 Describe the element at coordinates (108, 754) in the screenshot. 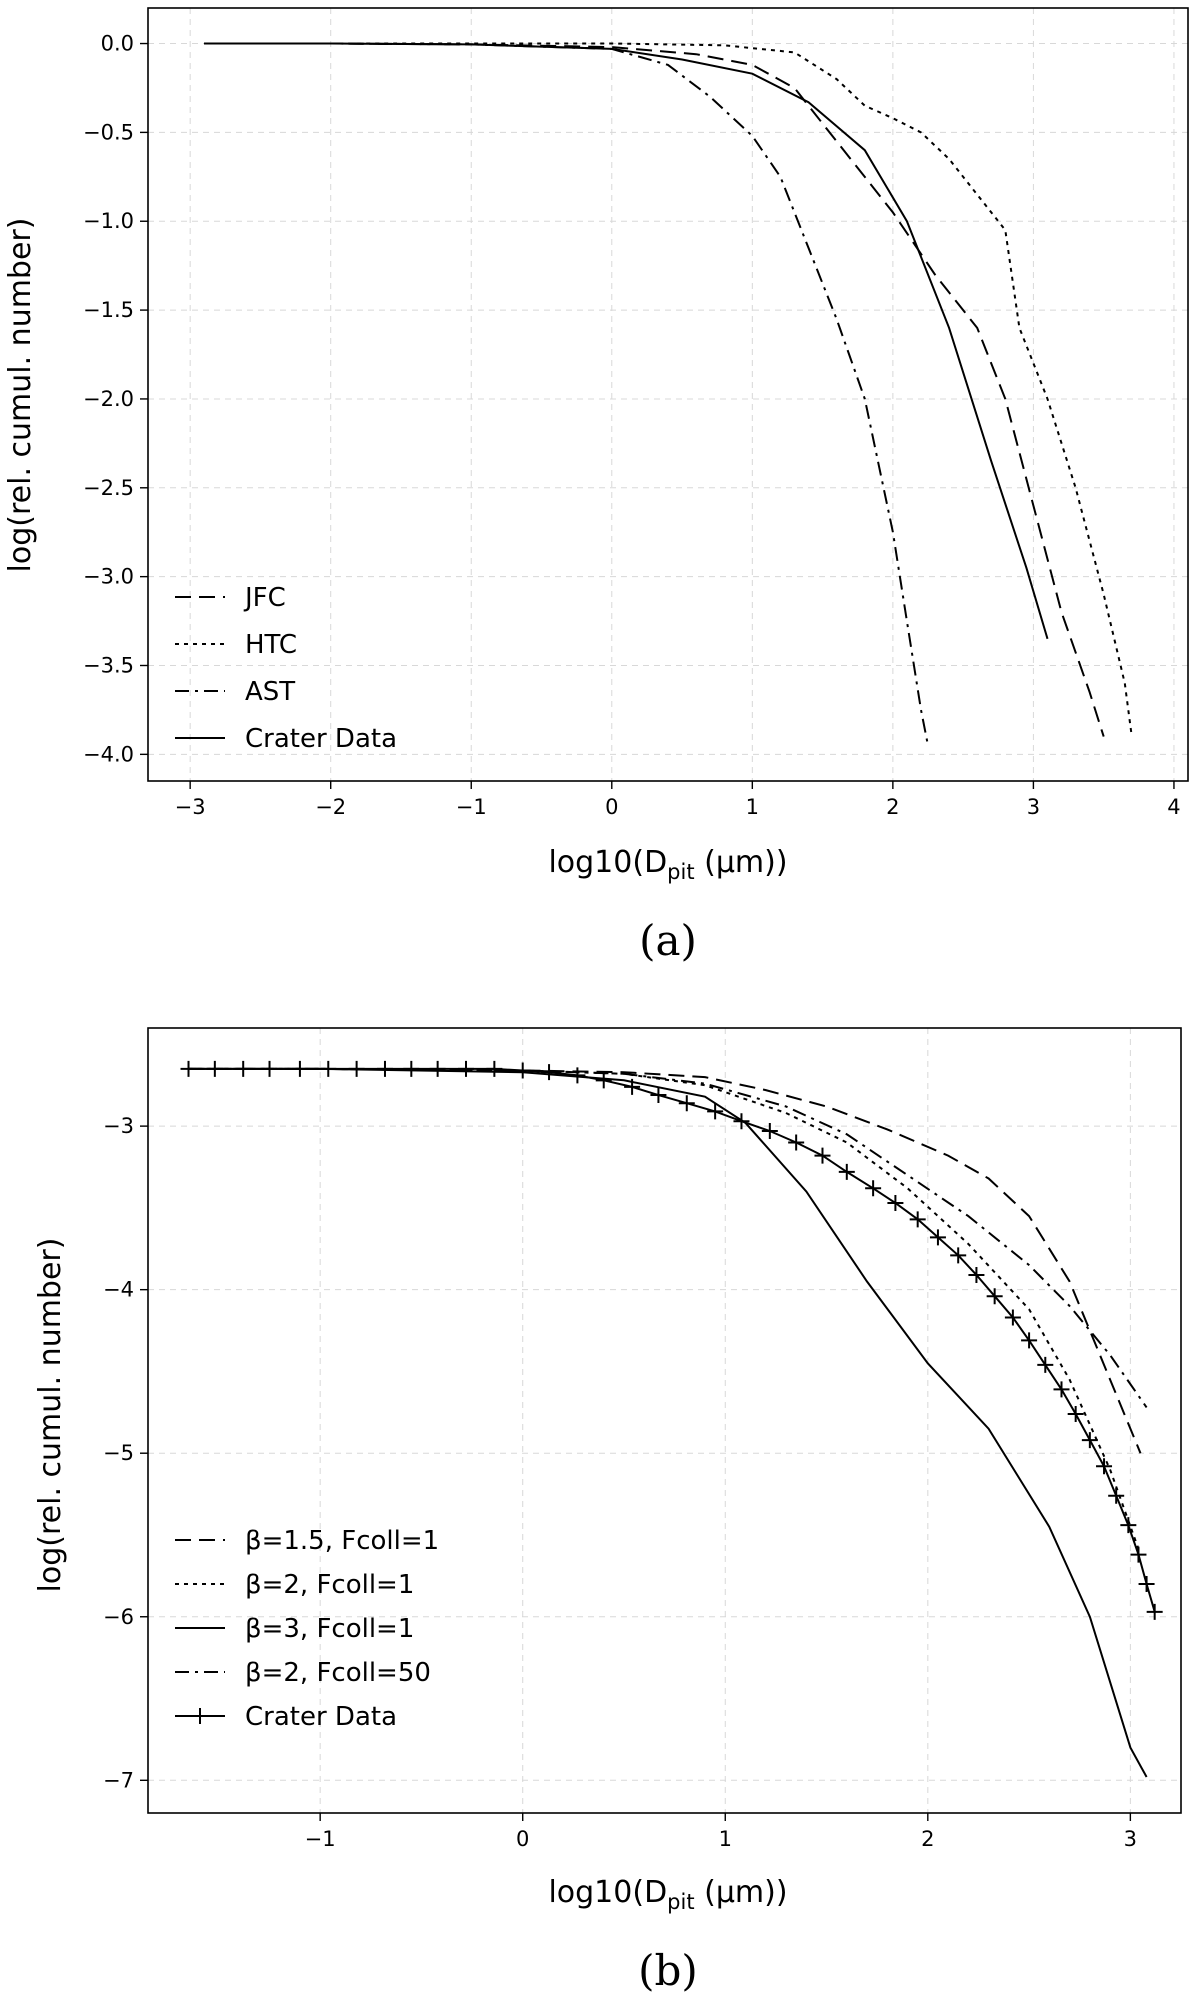

I see `y-tick-label: −4.0` at that location.